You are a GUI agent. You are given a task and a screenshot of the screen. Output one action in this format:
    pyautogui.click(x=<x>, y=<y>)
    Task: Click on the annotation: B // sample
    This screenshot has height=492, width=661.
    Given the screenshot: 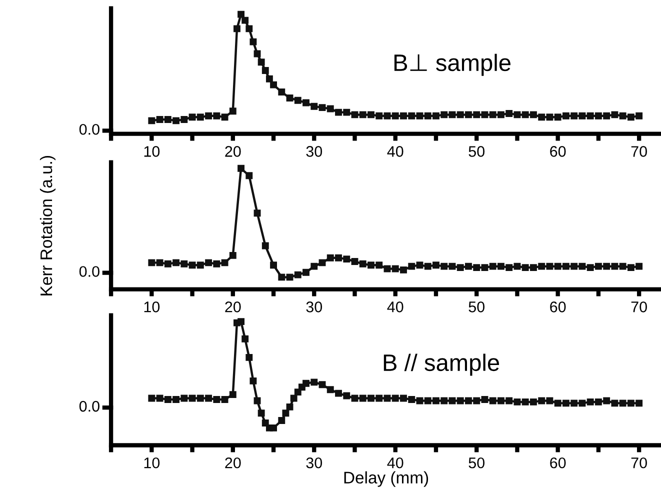 What is the action you would take?
    pyautogui.click(x=442, y=365)
    